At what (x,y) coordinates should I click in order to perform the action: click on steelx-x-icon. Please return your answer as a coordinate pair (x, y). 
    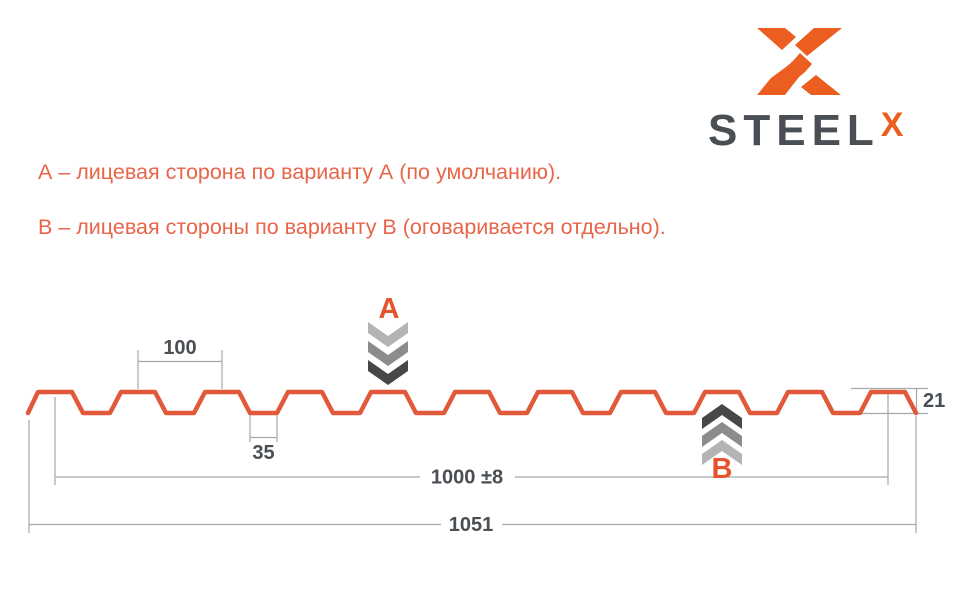
    Looking at the image, I should click on (799, 61).